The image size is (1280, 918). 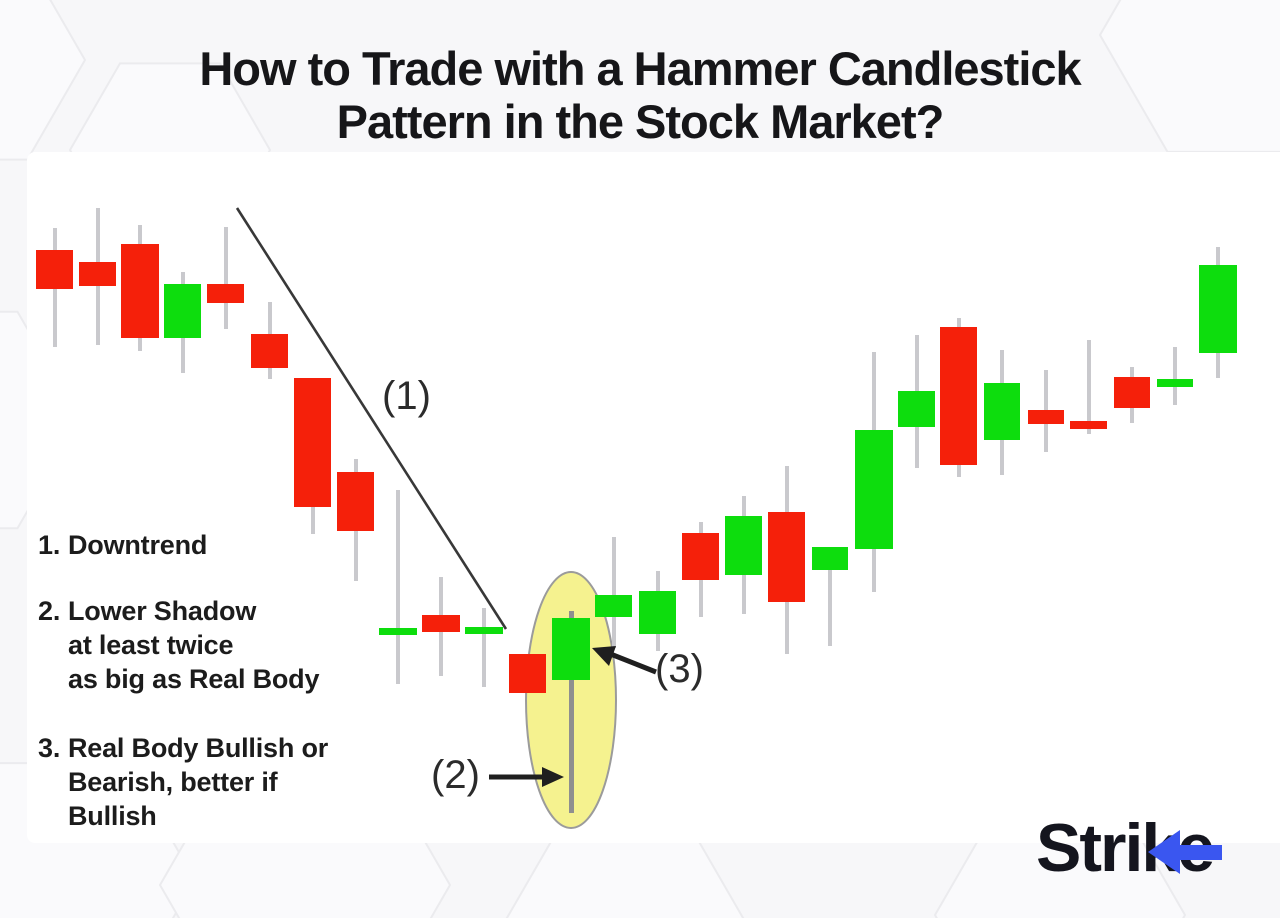 What do you see at coordinates (1189, 76) in the screenshot?
I see `hexagon-decoration` at bounding box center [1189, 76].